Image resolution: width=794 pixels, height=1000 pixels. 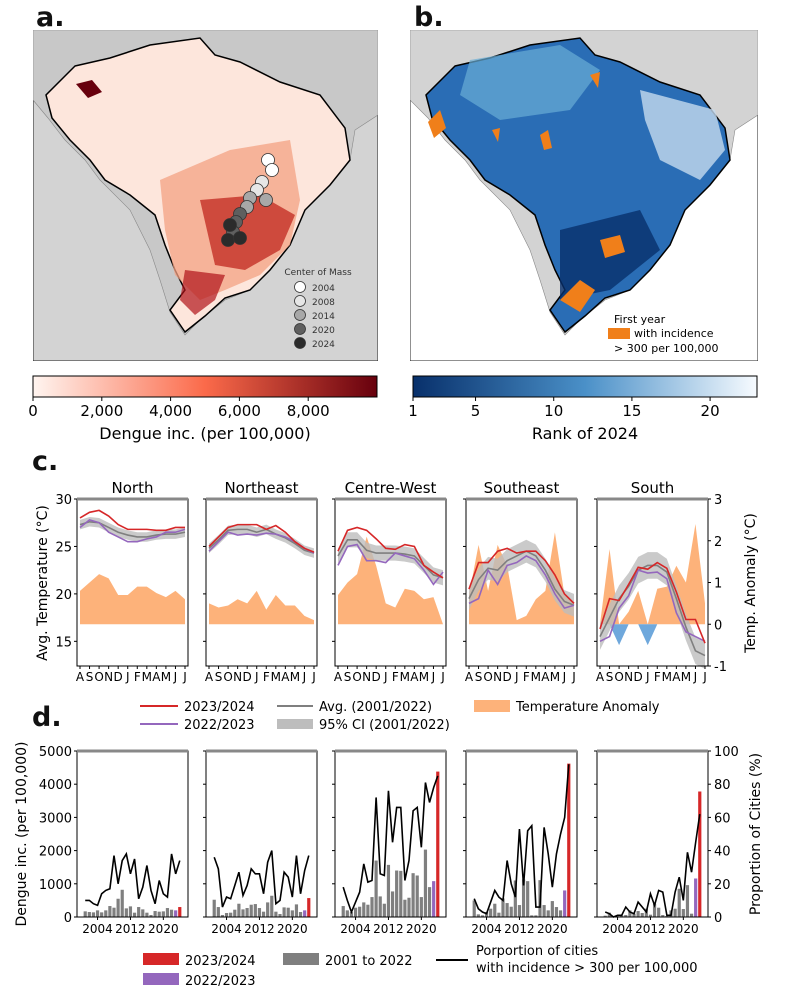 What do you see at coordinates (545, 677) in the screenshot?
I see `month-tick-label: A` at bounding box center [545, 677].